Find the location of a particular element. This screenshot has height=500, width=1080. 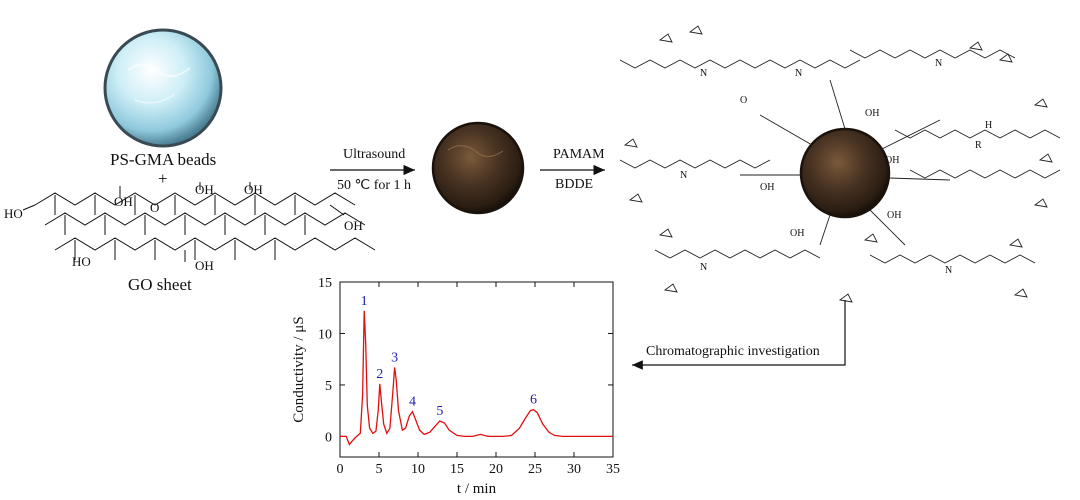

x-tick-label: 5 is located at coordinates (379, 469).